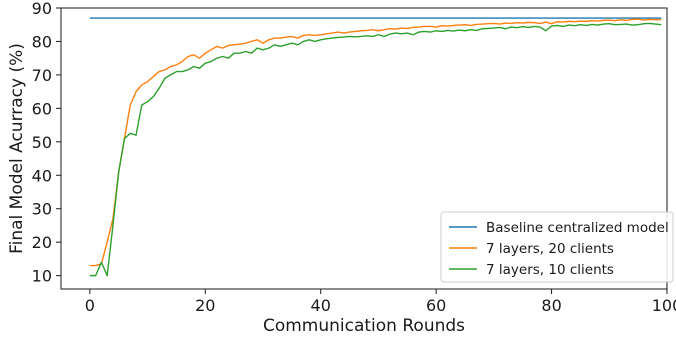 The width and height of the screenshot is (676, 337). I want to click on legend-box, so click(557, 247).